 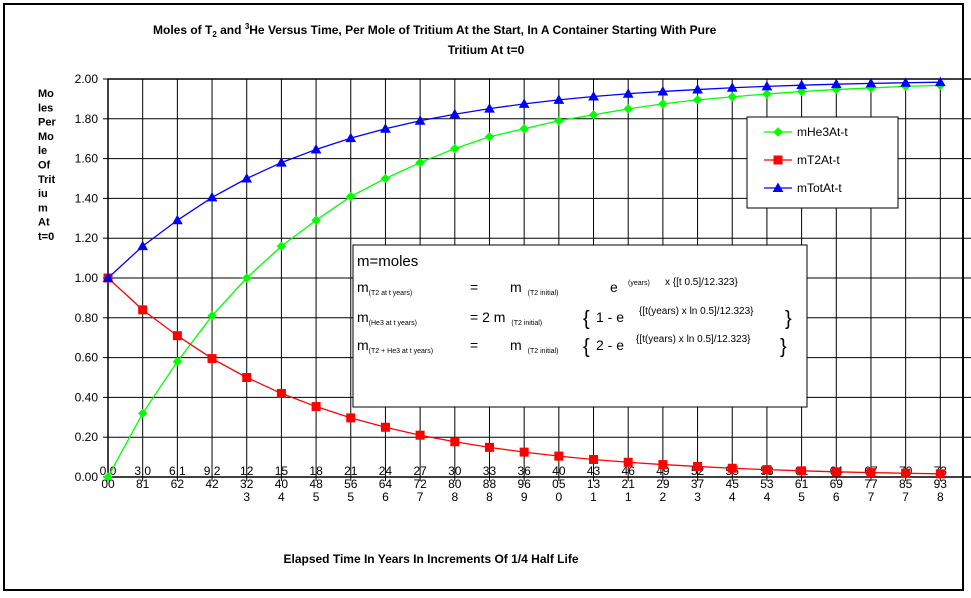 What do you see at coordinates (143, 484) in the screenshot?
I see `x-tick-label: 81` at bounding box center [143, 484].